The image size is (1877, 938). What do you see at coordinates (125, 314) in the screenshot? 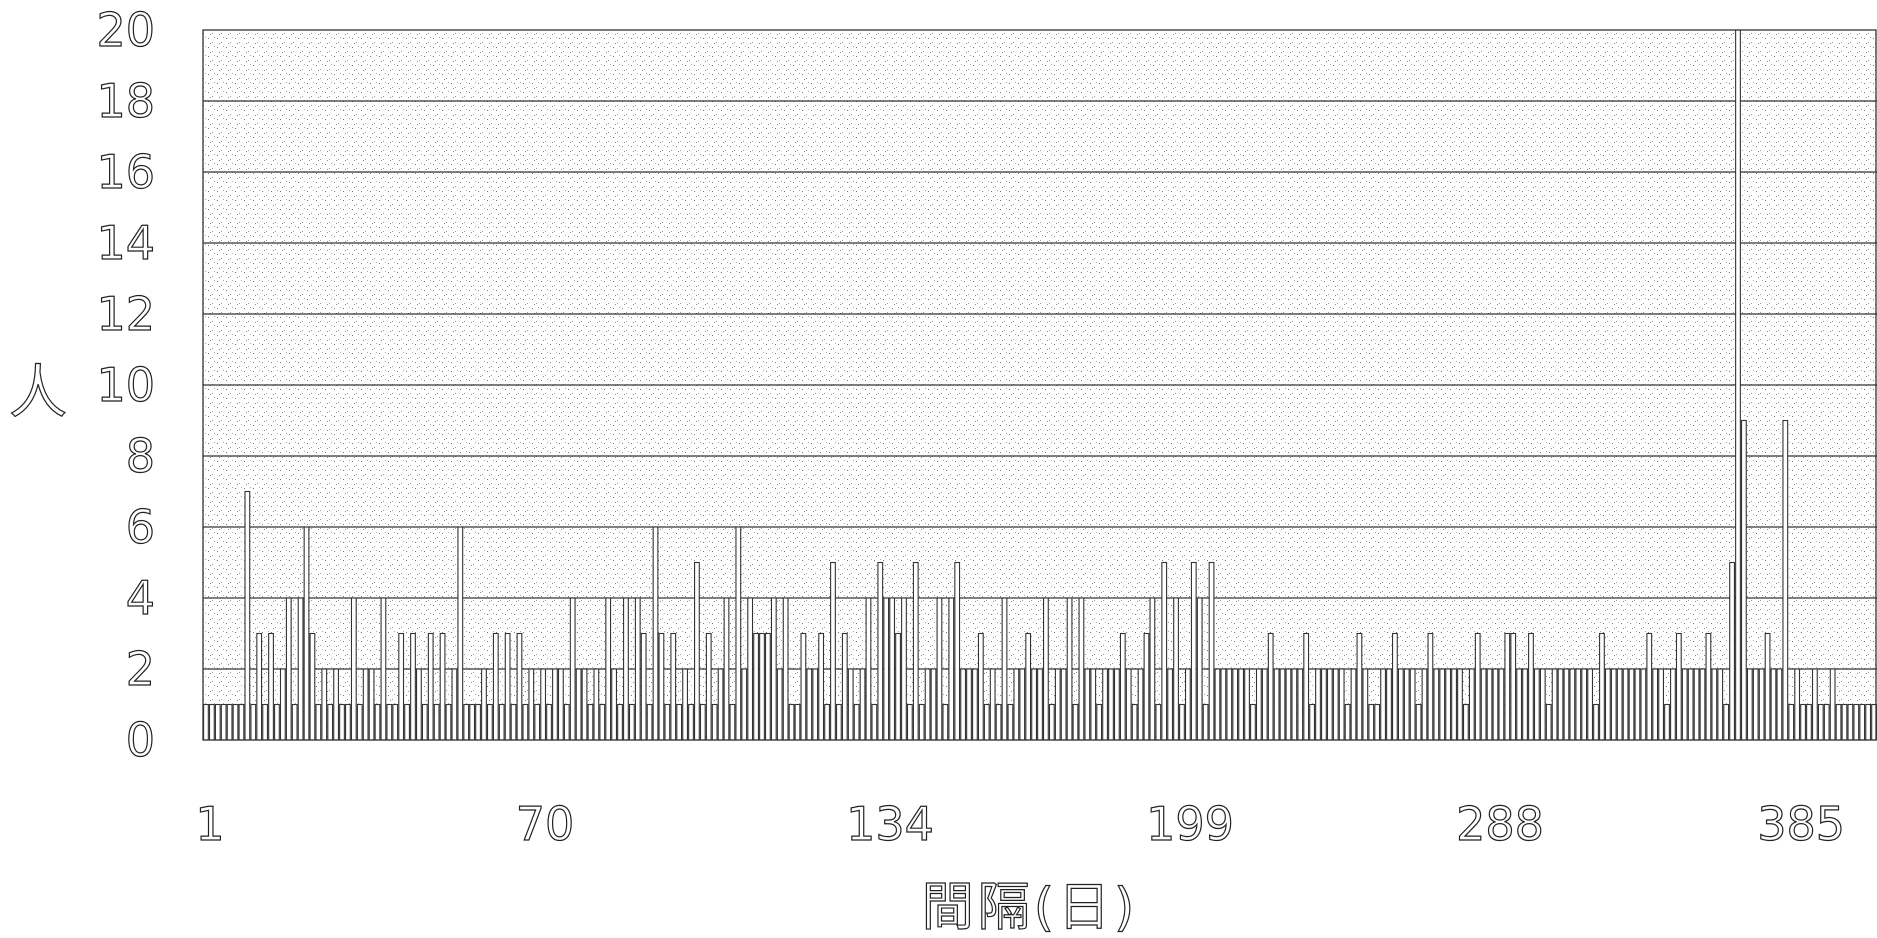
I see `y-tick-label: 12` at bounding box center [125, 314].